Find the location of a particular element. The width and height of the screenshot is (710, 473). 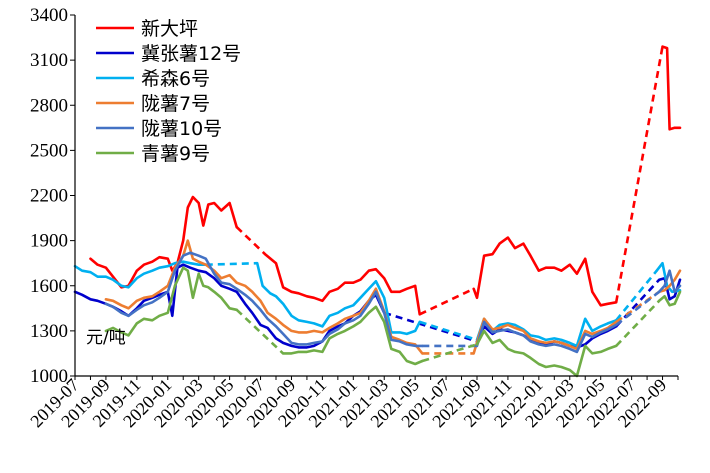

y-tick-label: 2500 is located at coordinates (49, 150).